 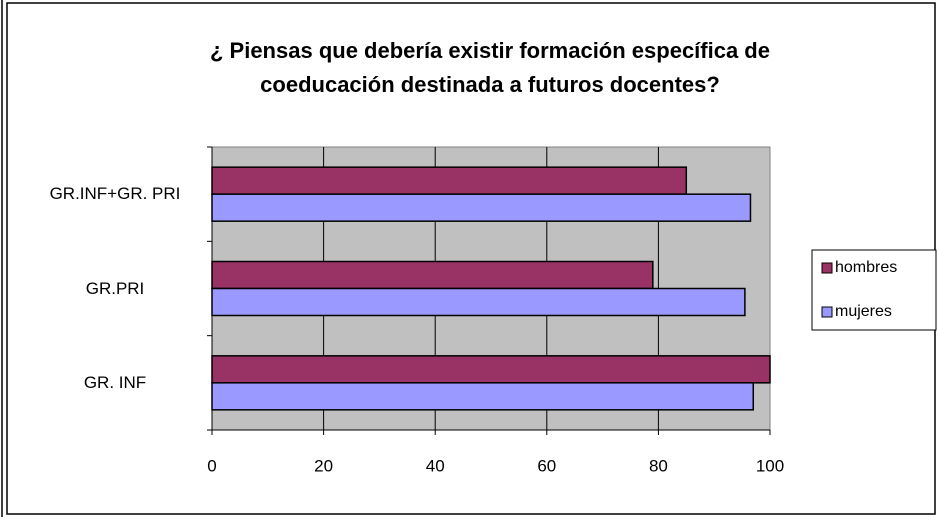 I want to click on x-tick-label: 0, so click(x=211, y=465).